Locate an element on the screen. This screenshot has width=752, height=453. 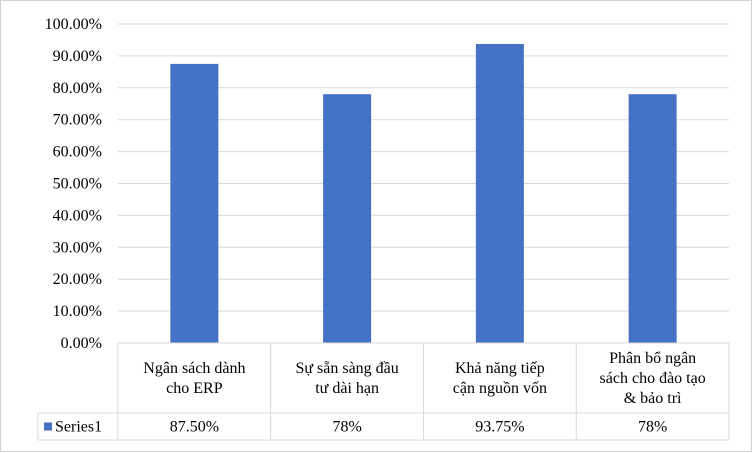
category-label-line: & bảo trì is located at coordinates (653, 398).